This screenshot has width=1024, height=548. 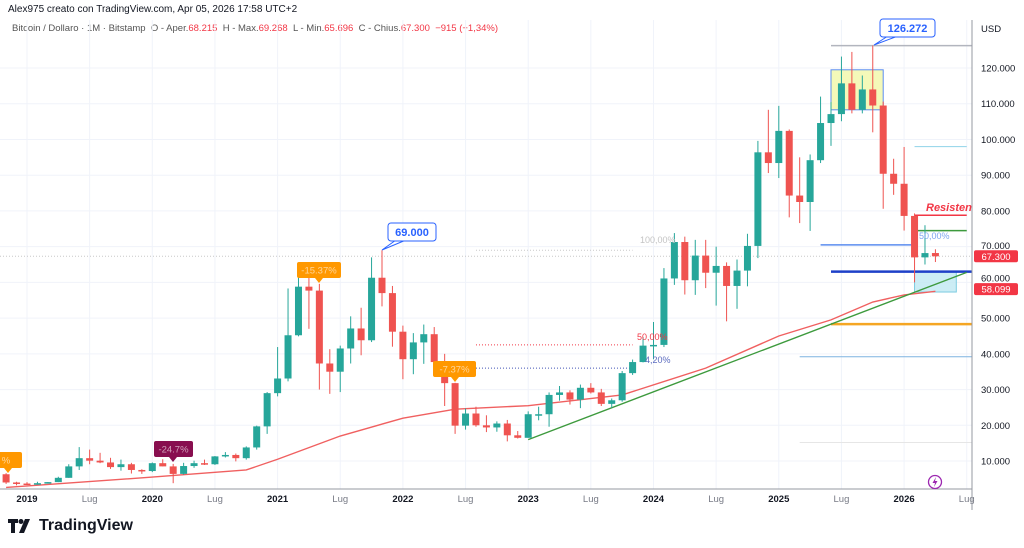 I want to click on low-label: L - Min., so click(x=308, y=28).